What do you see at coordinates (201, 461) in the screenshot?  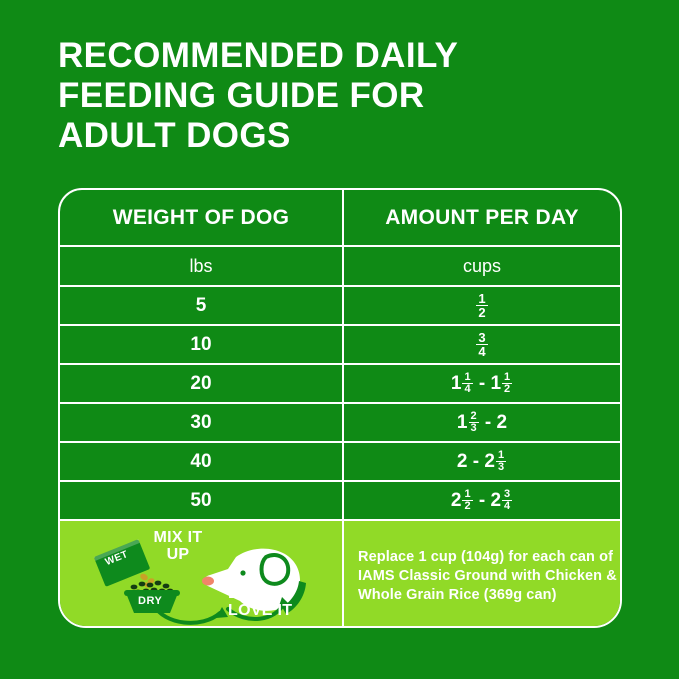 I see `cell-weight: 40` at bounding box center [201, 461].